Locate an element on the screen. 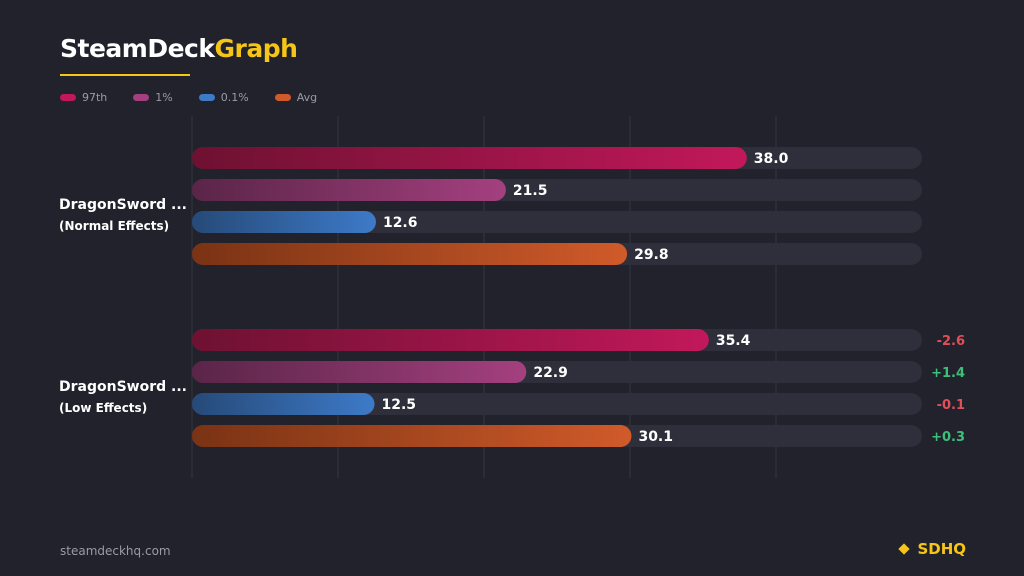 The width and height of the screenshot is (1024, 576). bar-value-label: 21.5 is located at coordinates (530, 191).